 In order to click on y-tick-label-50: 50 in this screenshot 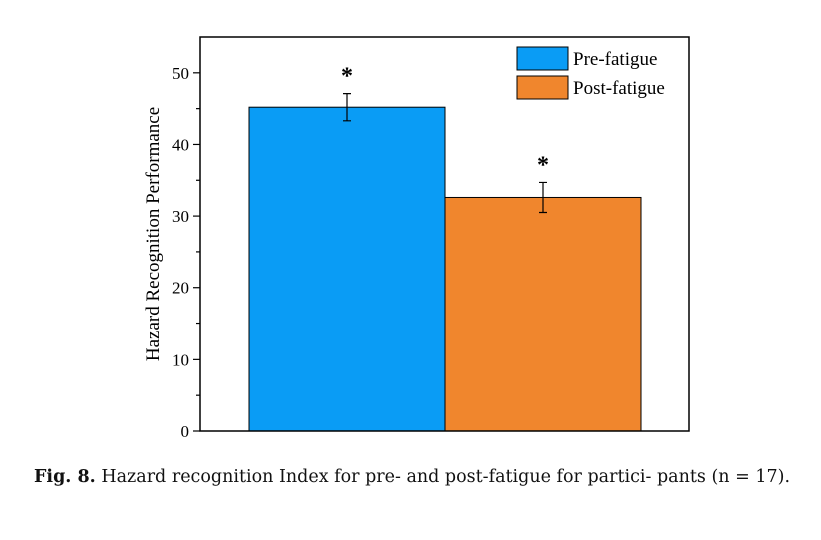, I will do `click(180, 73)`.